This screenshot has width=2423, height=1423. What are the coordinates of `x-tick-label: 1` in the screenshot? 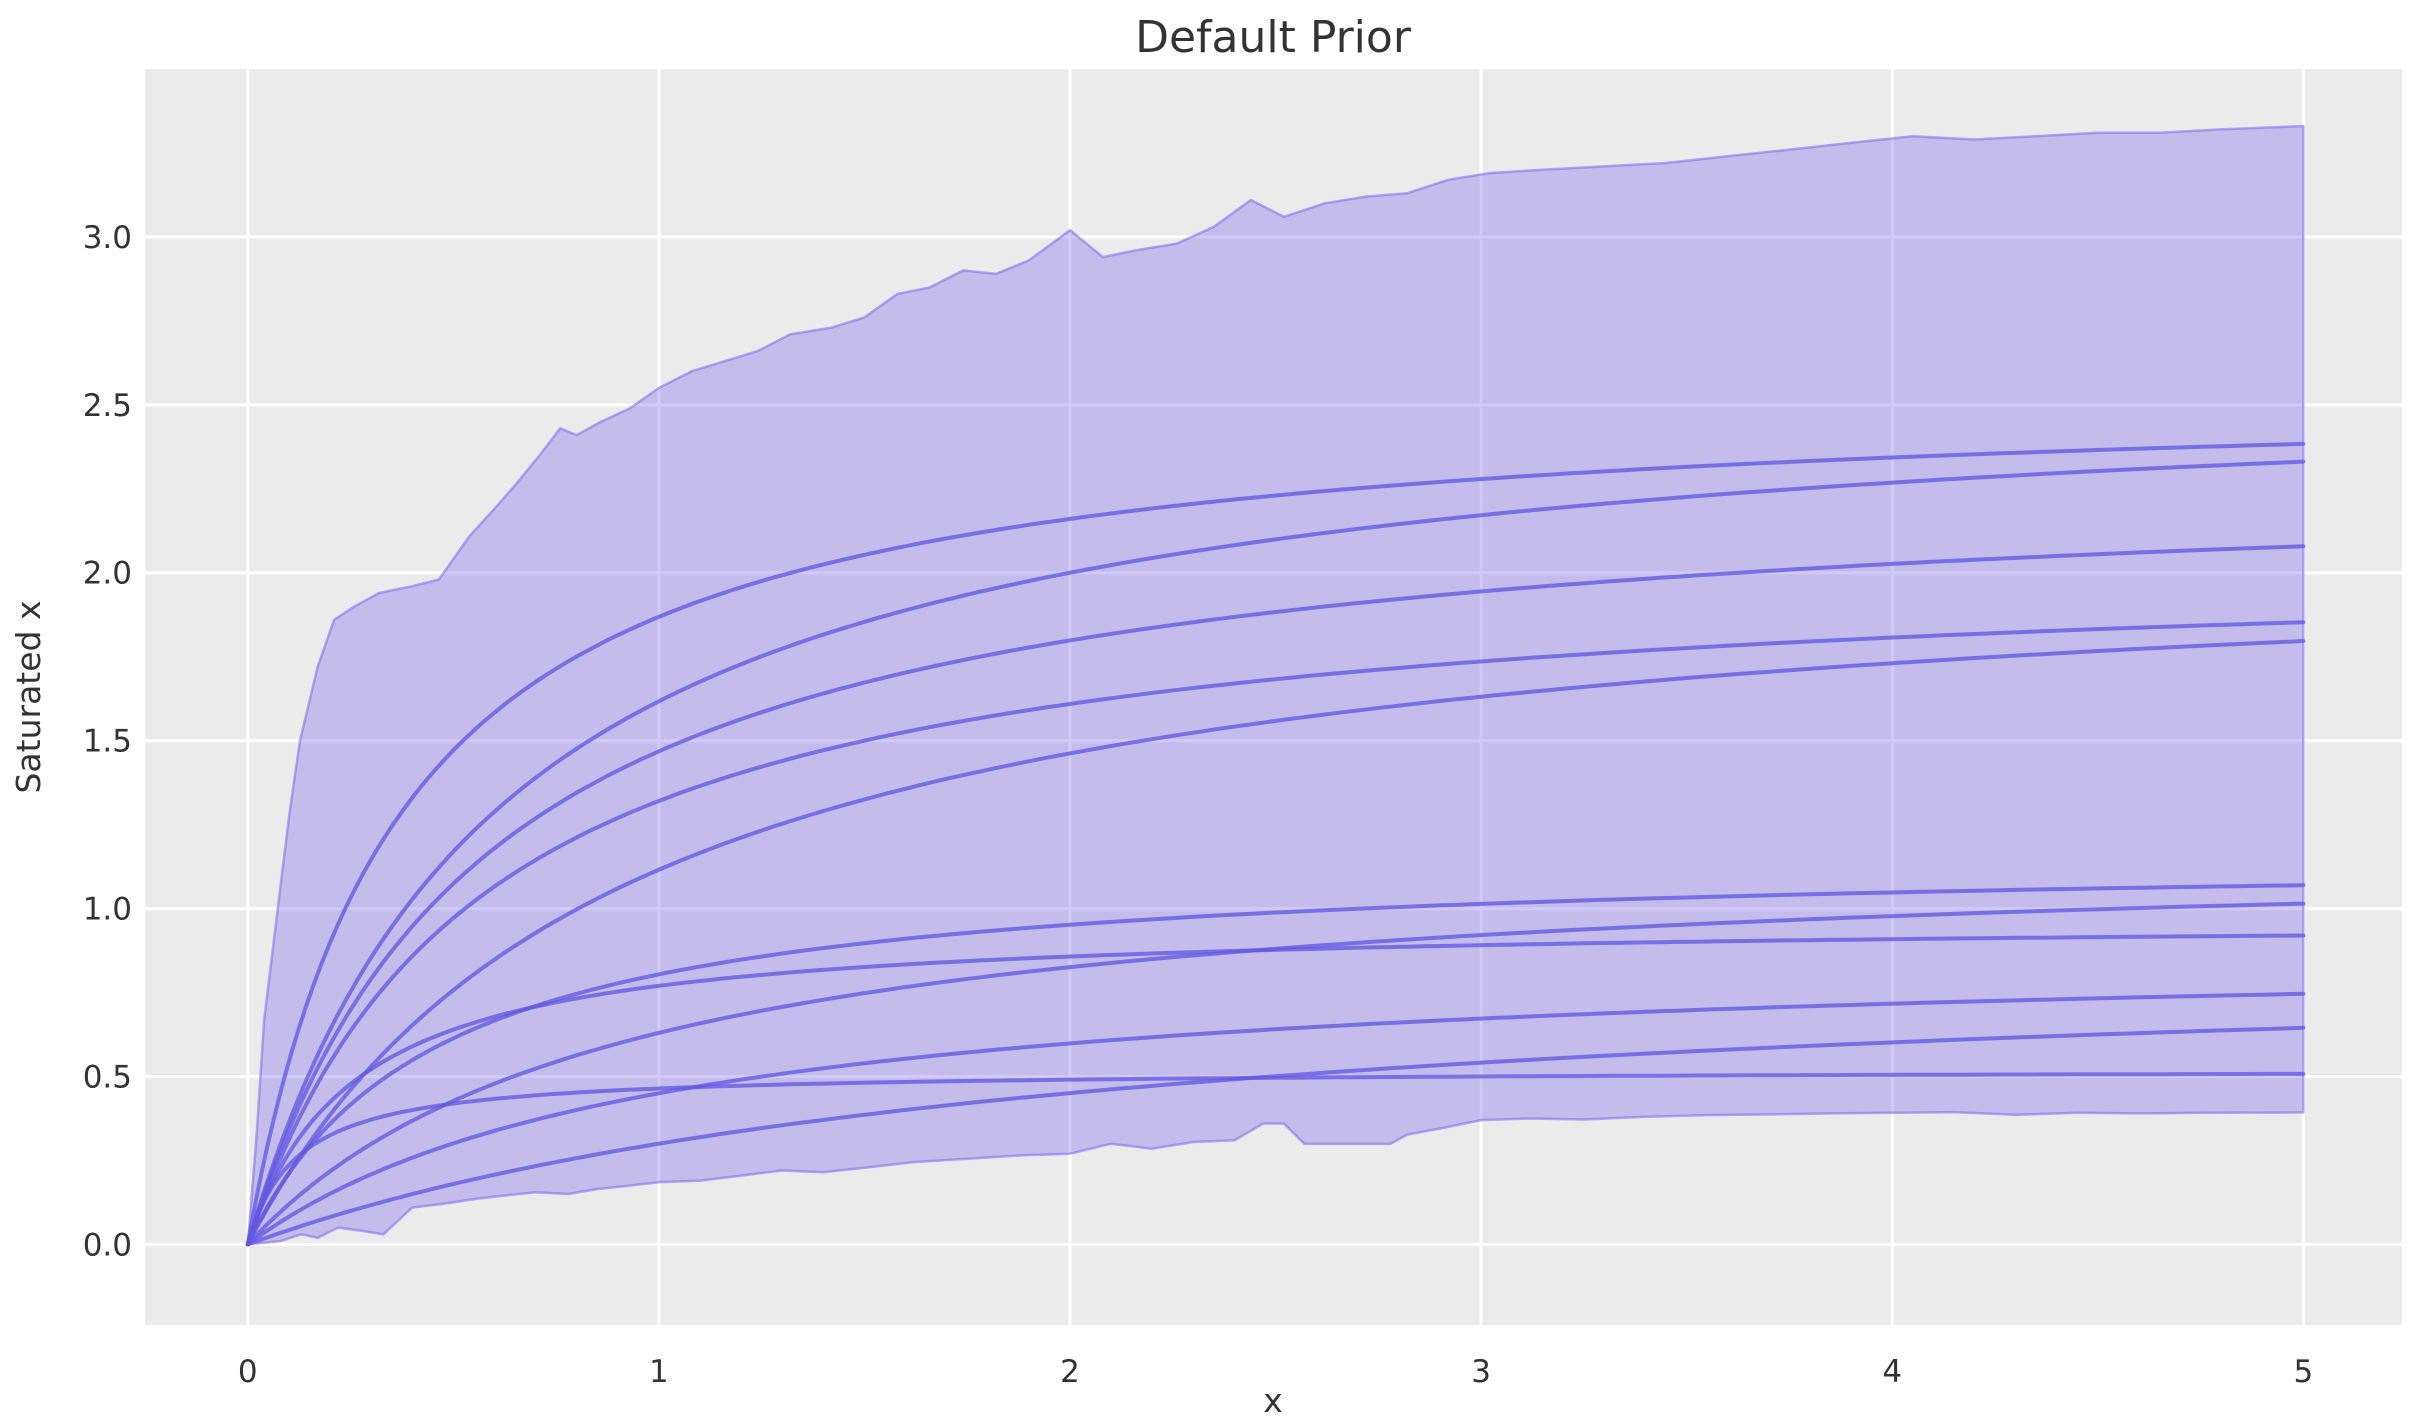 It's located at (659, 1372).